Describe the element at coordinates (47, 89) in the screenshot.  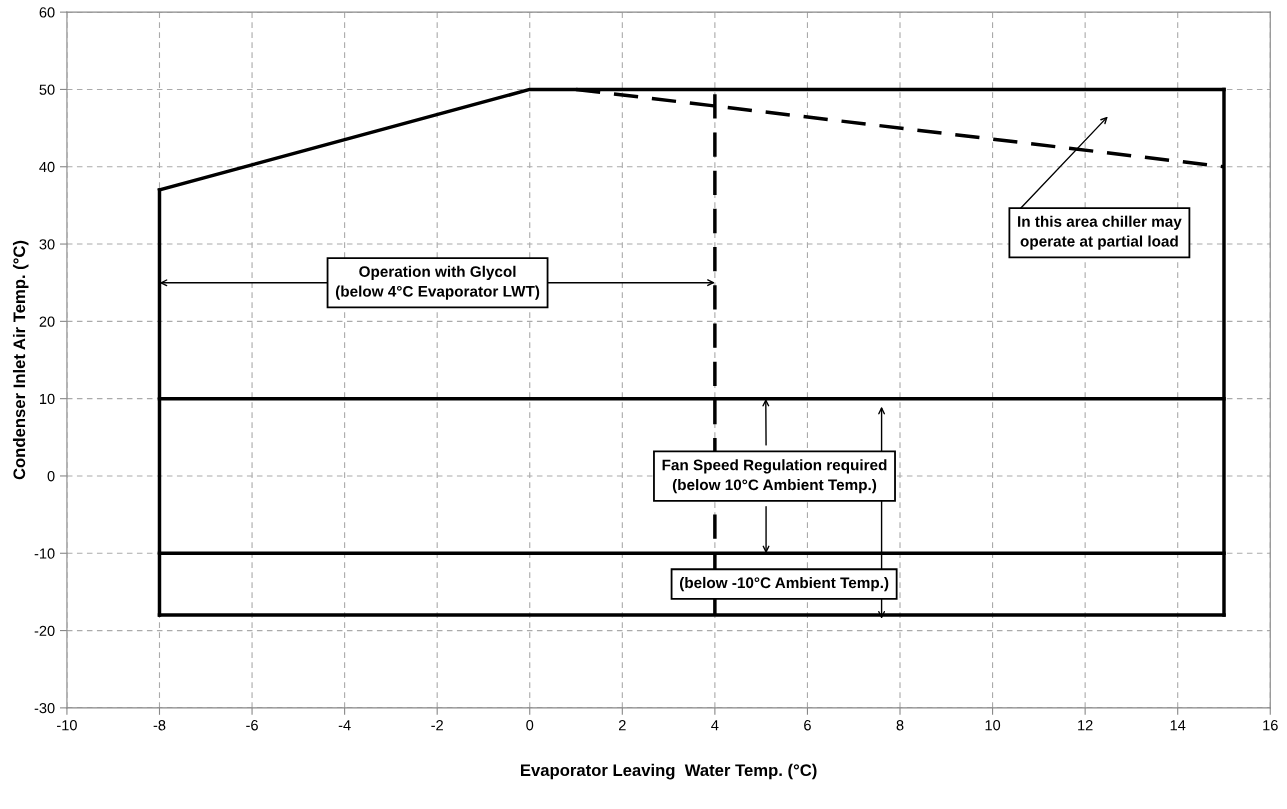
I see `y-tick-label: 50` at that location.